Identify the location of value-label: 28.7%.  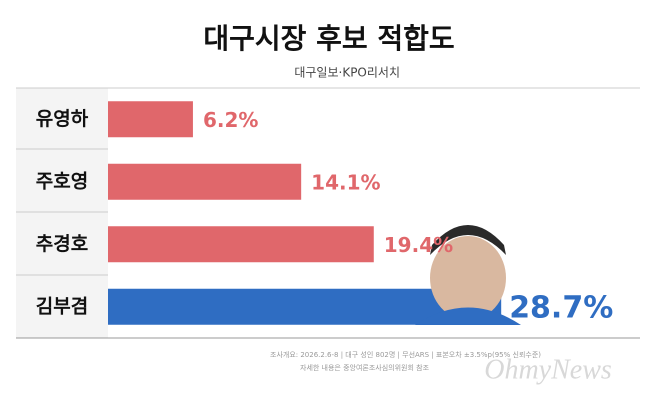
(561, 307).